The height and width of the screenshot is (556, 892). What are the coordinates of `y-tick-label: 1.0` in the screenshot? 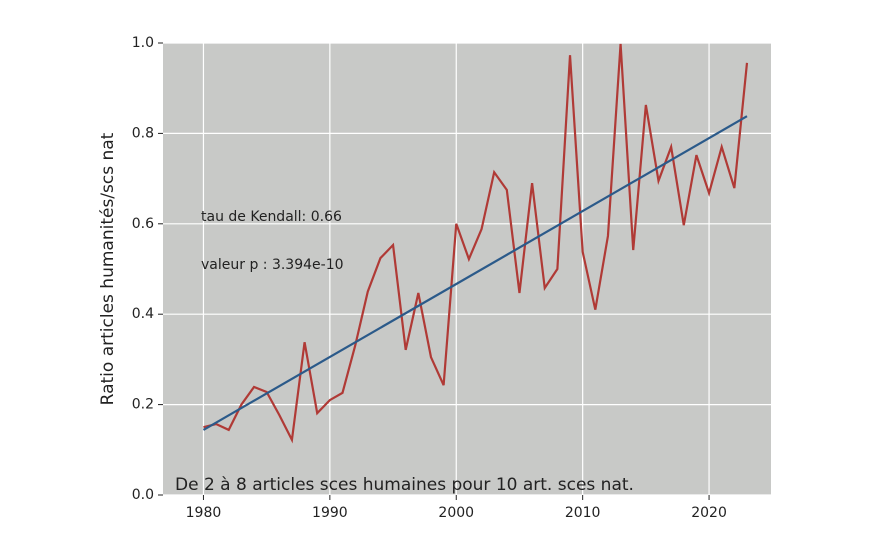 It's located at (143, 43).